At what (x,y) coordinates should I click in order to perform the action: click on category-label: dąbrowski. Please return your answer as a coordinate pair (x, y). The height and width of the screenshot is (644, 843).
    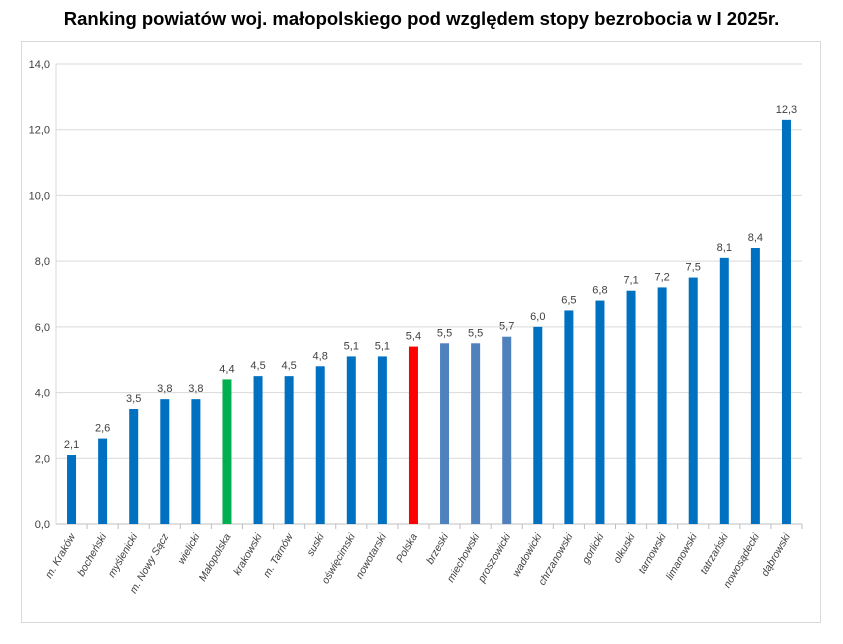
    Looking at the image, I should click on (776, 555).